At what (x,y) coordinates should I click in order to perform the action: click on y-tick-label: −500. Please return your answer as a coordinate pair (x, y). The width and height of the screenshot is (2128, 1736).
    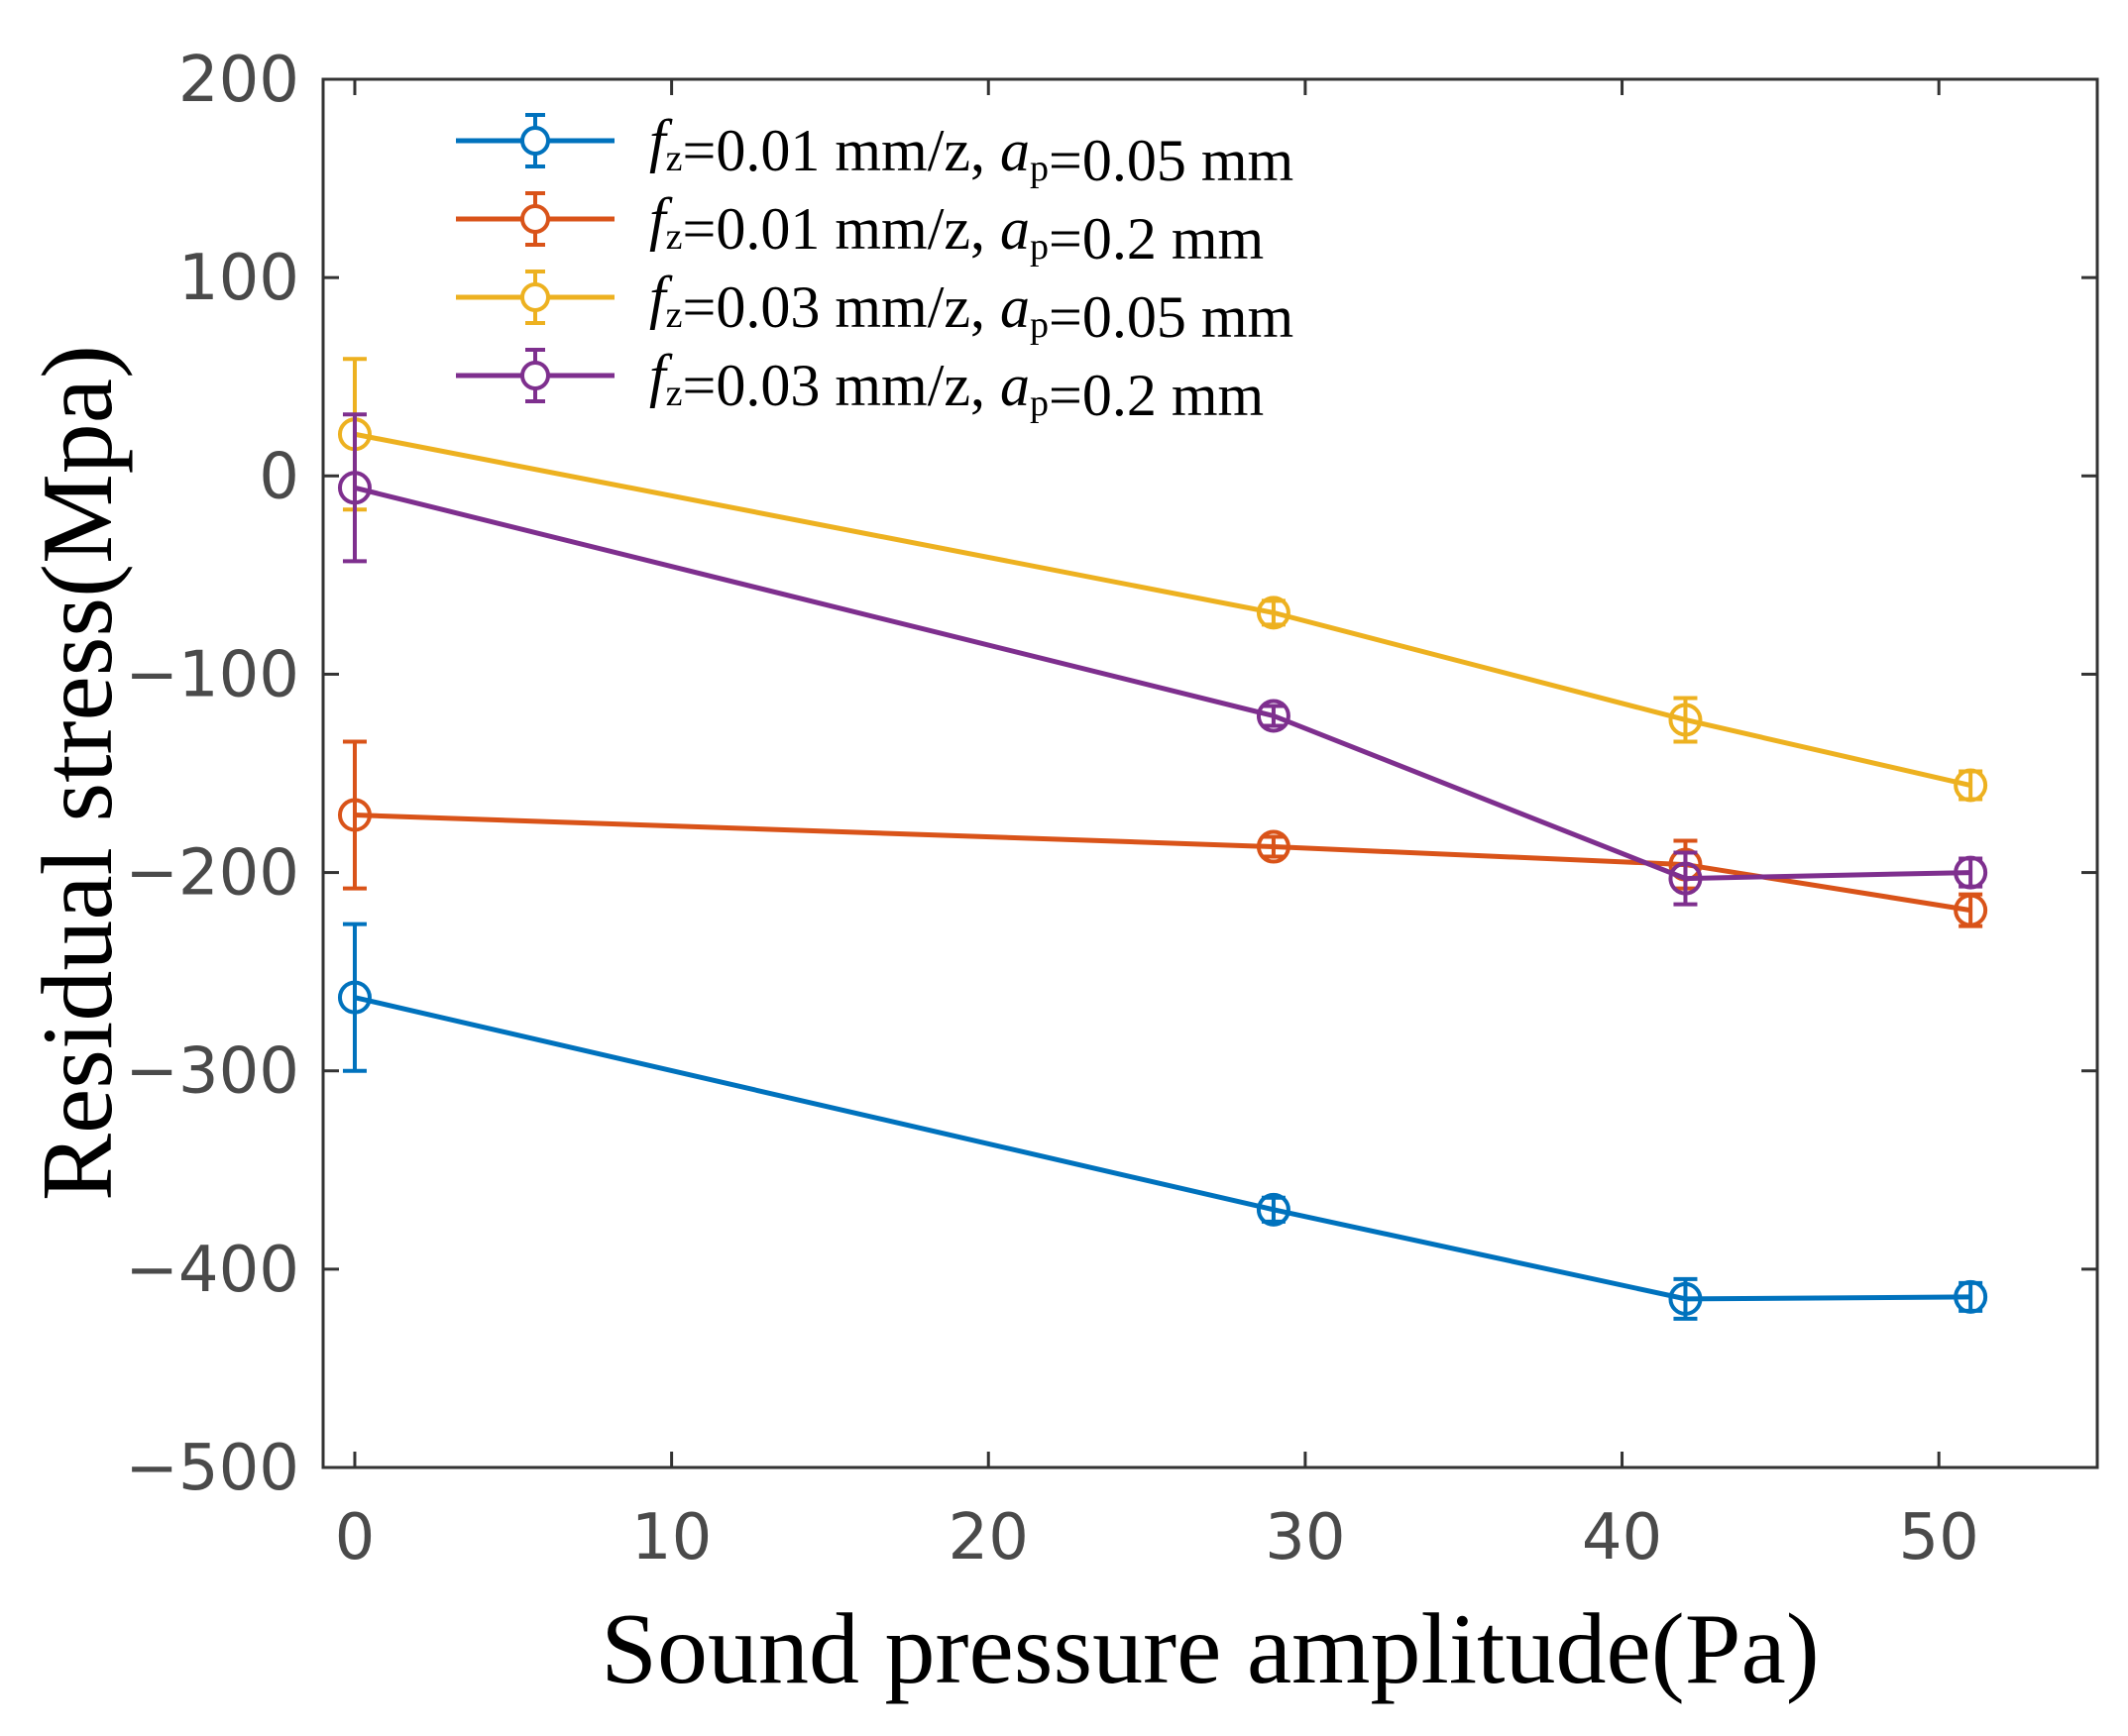
    Looking at the image, I should click on (212, 1468).